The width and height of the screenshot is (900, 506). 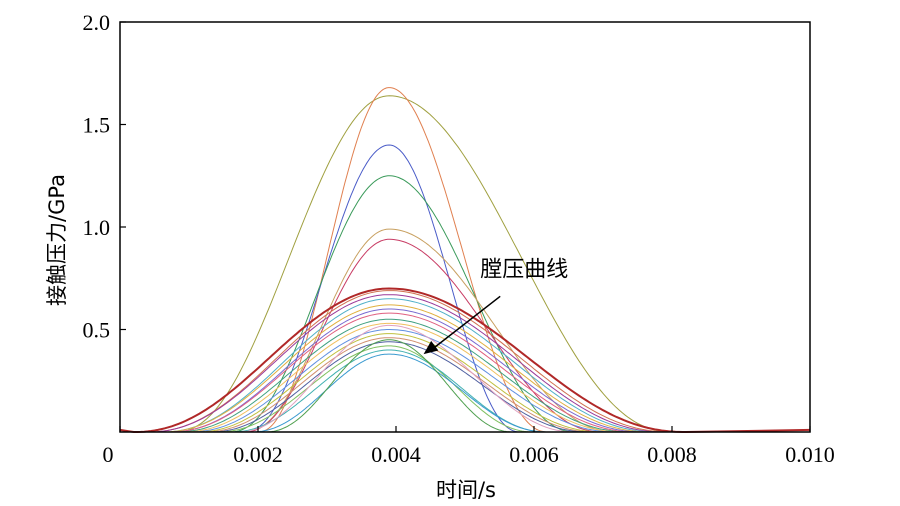 What do you see at coordinates (97, 227) in the screenshot?
I see `y-tick-label: 1.0` at bounding box center [97, 227].